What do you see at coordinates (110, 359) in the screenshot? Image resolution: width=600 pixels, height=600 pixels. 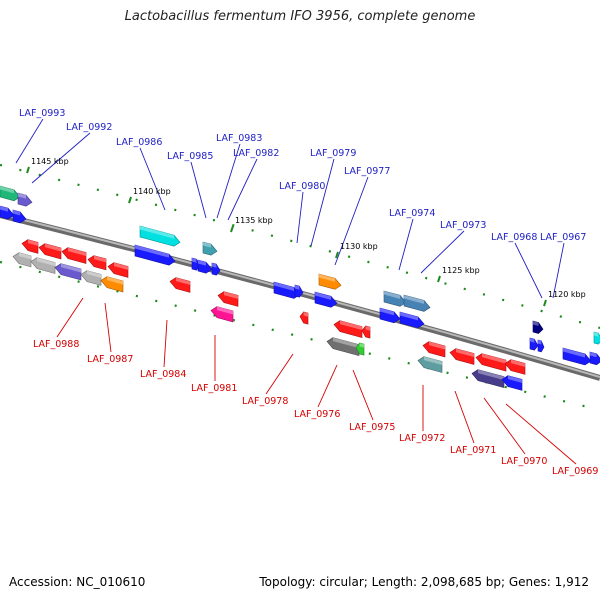 I see `reverse-gene-label-1: LAF_0987` at bounding box center [110, 359].